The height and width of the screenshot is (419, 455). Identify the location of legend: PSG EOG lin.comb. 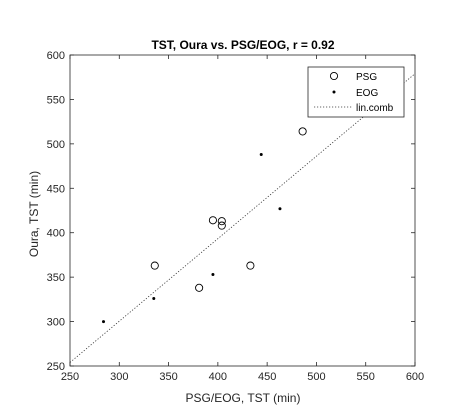
(356, 92).